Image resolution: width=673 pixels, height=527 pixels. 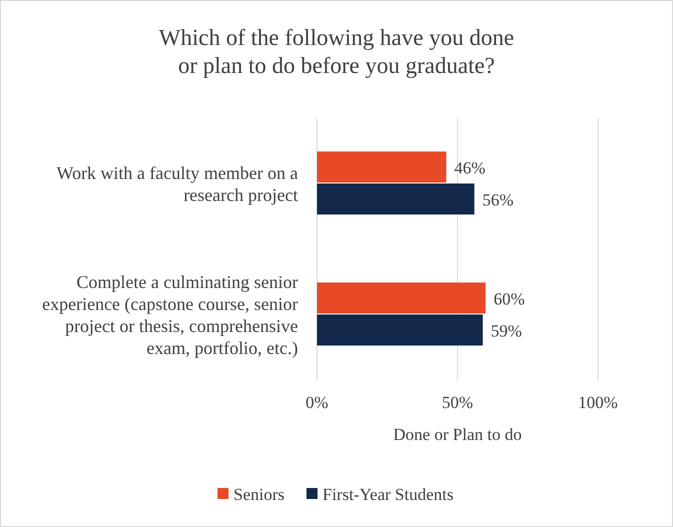 What do you see at coordinates (458, 402) in the screenshot?
I see `x-tick-label: 50%` at bounding box center [458, 402].